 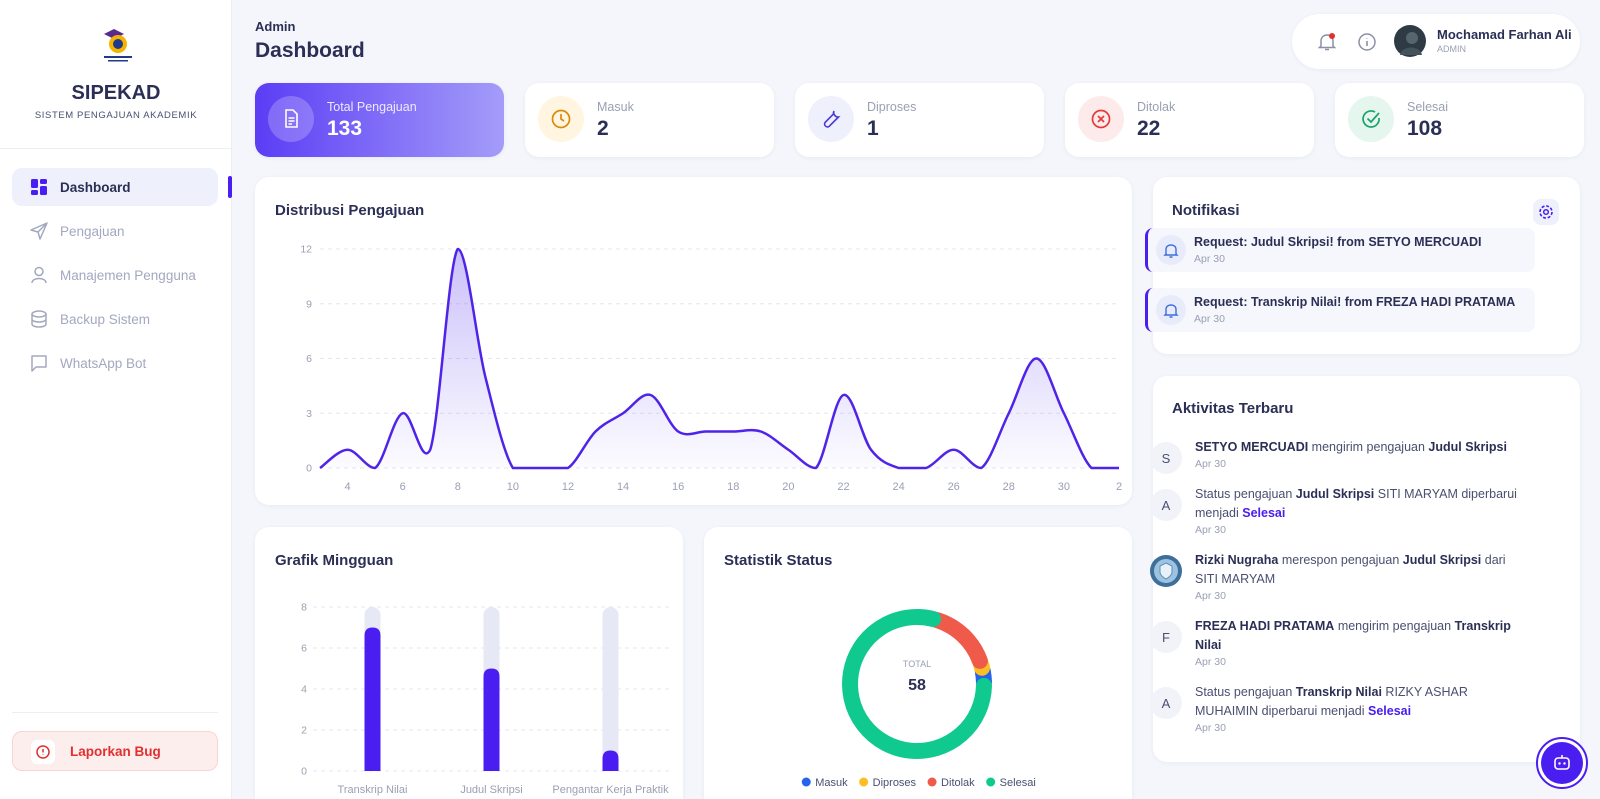 What do you see at coordinates (918, 783) in the screenshot?
I see `legend: Masuk Diproses Ditolak Selesai` at bounding box center [918, 783].